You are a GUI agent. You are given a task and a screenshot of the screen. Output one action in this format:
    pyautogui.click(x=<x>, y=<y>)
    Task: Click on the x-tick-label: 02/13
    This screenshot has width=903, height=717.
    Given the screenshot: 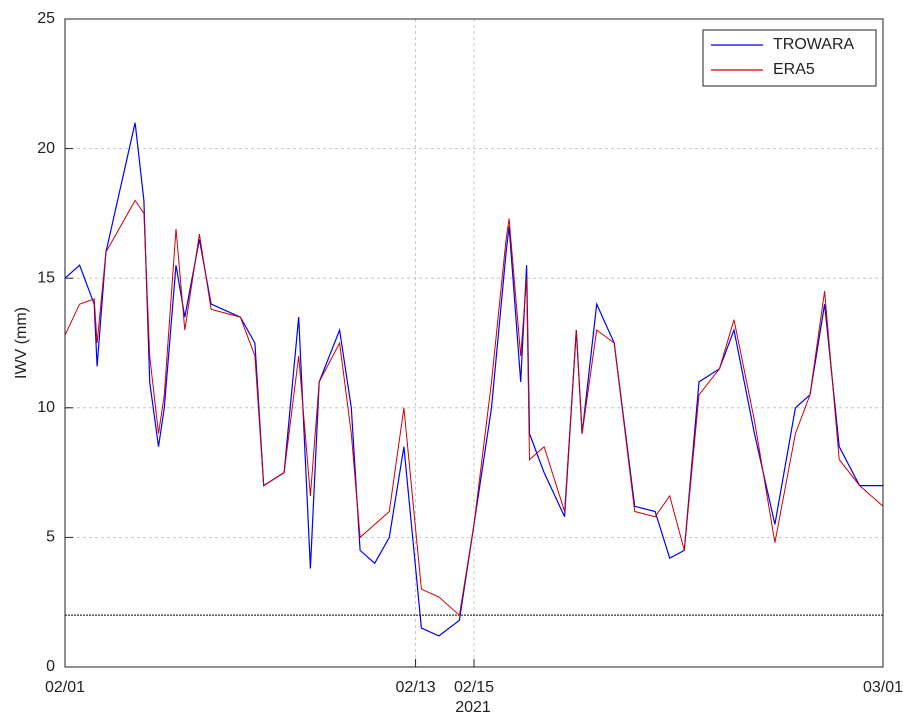 What is the action you would take?
    pyautogui.click(x=416, y=687)
    